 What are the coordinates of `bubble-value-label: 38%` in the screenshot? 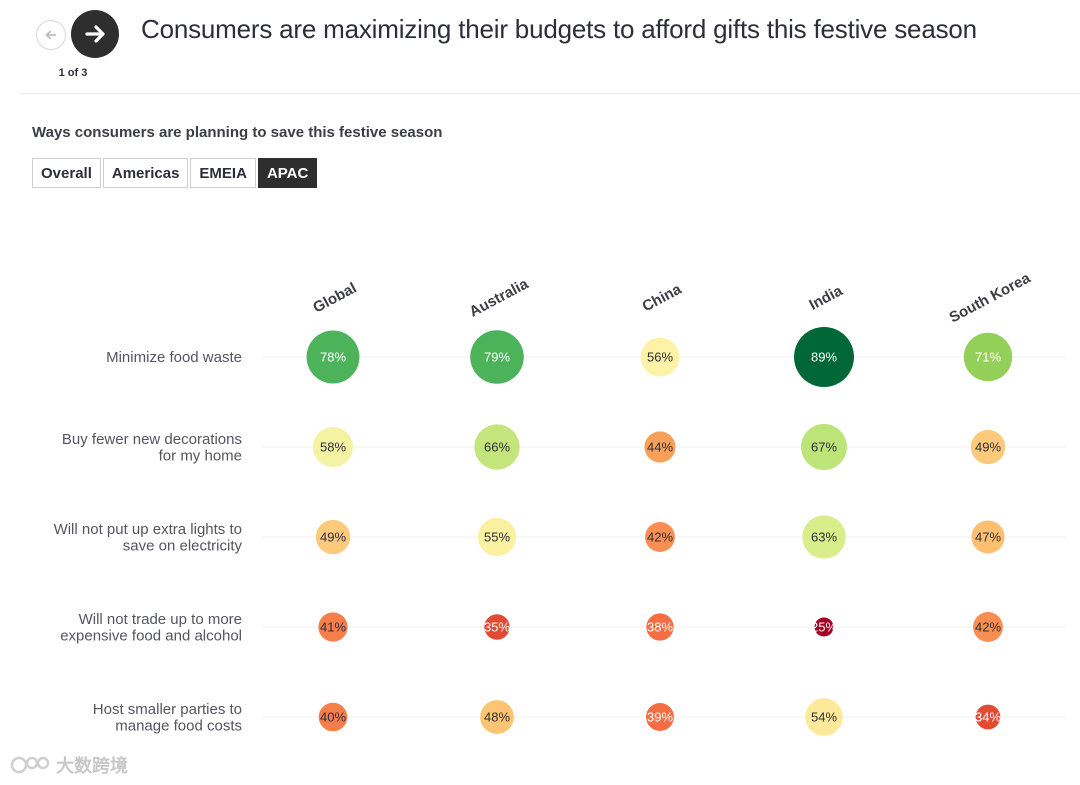 It's located at (660, 627).